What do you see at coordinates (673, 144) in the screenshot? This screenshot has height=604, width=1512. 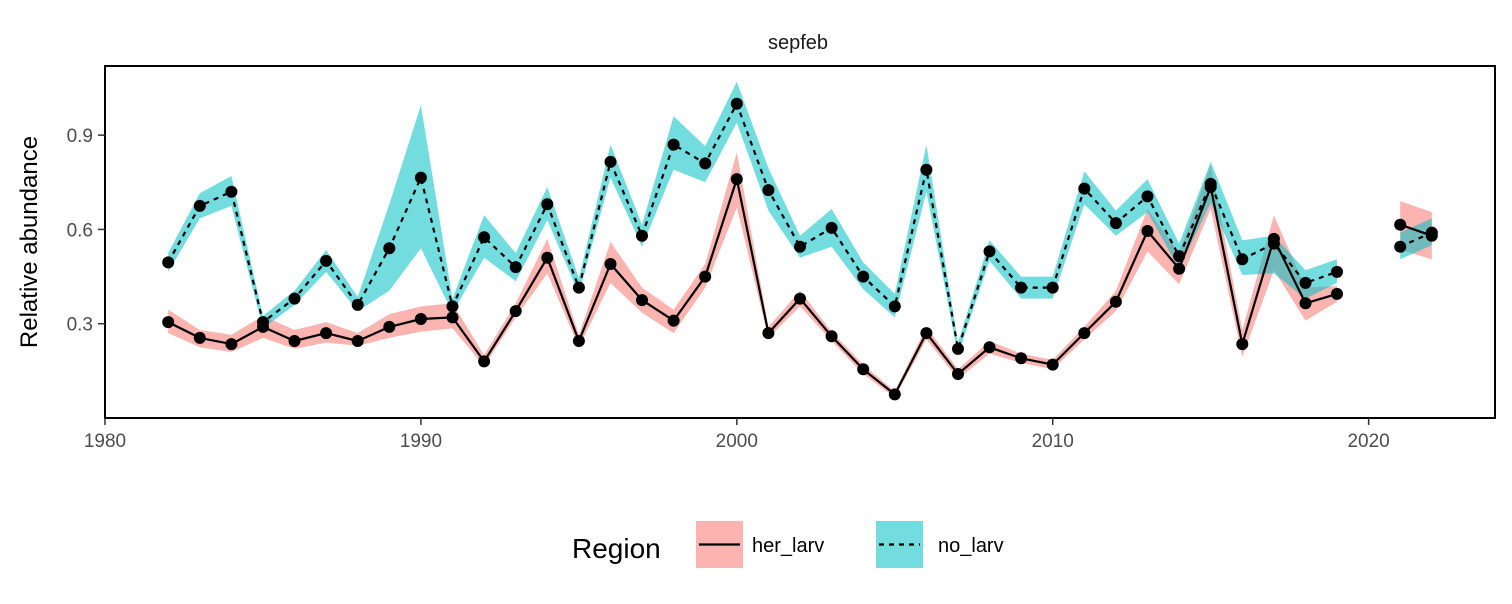 I see `point-no_larv-1998` at bounding box center [673, 144].